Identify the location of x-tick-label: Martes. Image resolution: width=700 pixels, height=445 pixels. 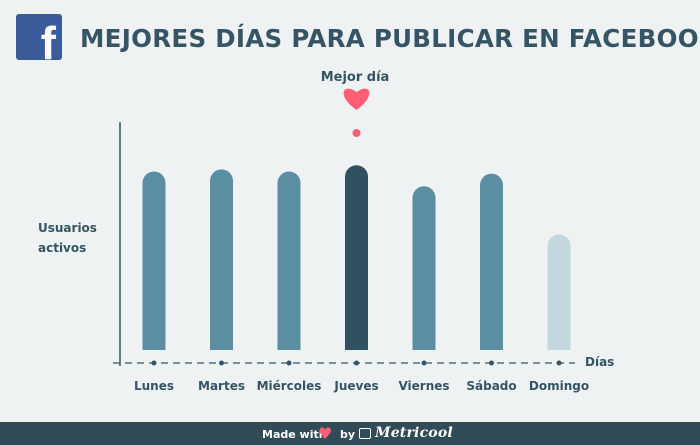
(221, 386).